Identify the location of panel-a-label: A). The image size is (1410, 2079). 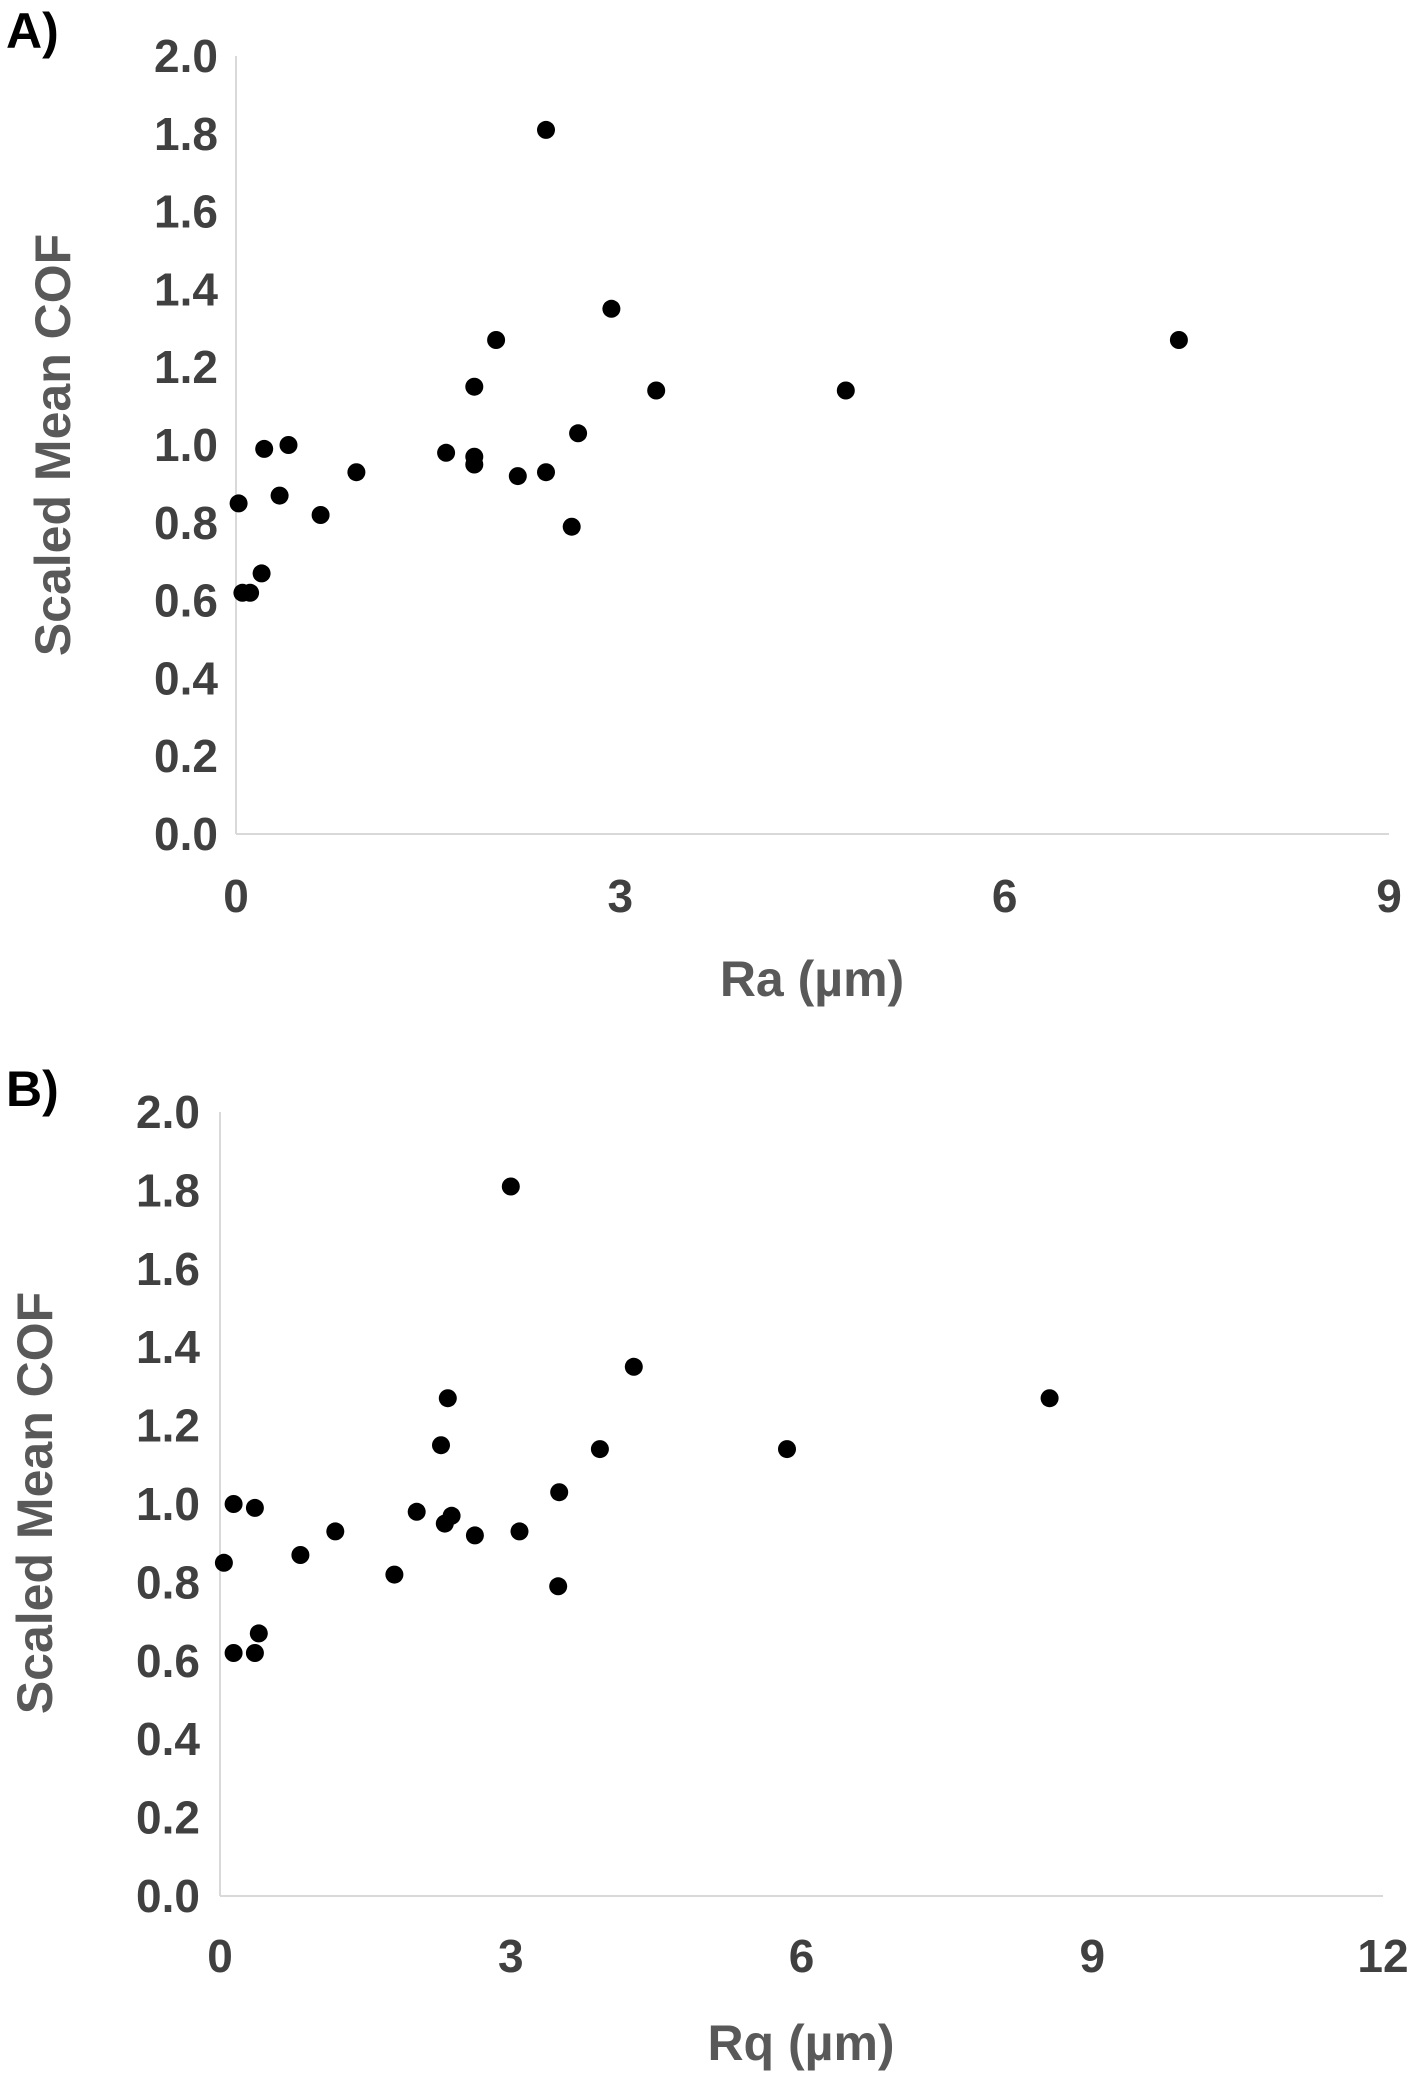
(32, 31).